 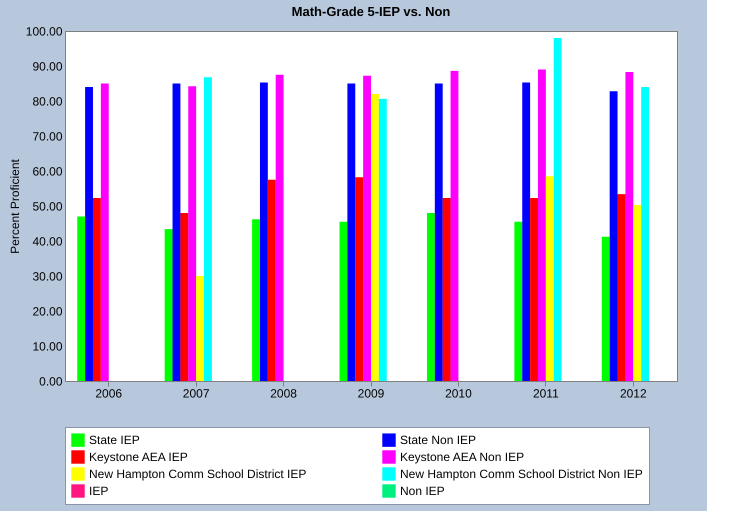 I want to click on legend-label: State Non IEP, so click(x=438, y=440).